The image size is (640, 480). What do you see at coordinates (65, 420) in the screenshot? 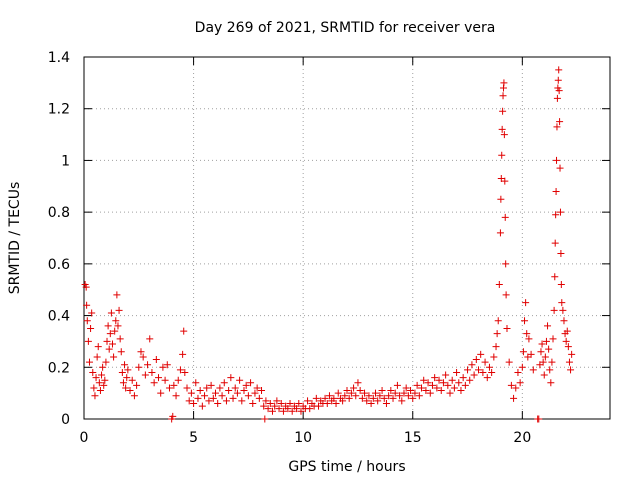
I see `y-tick-label: 0` at bounding box center [65, 420].